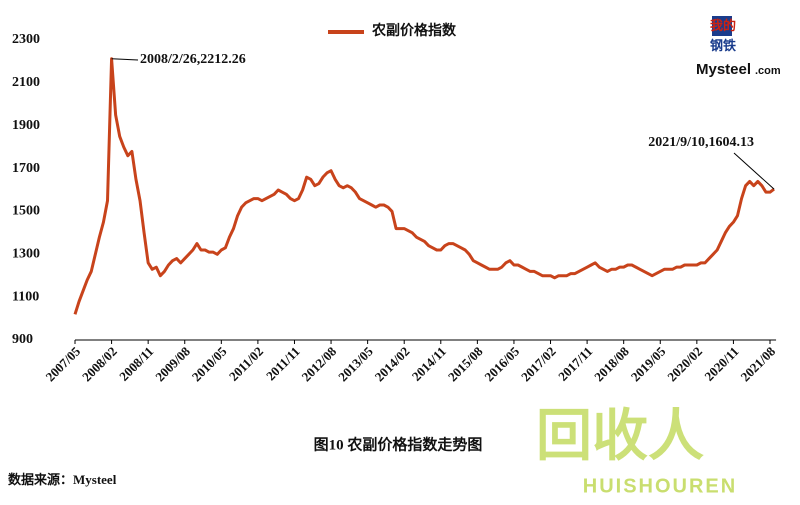  What do you see at coordinates (99, 364) in the screenshot?
I see `x-tick-label: 2008/02` at bounding box center [99, 364].